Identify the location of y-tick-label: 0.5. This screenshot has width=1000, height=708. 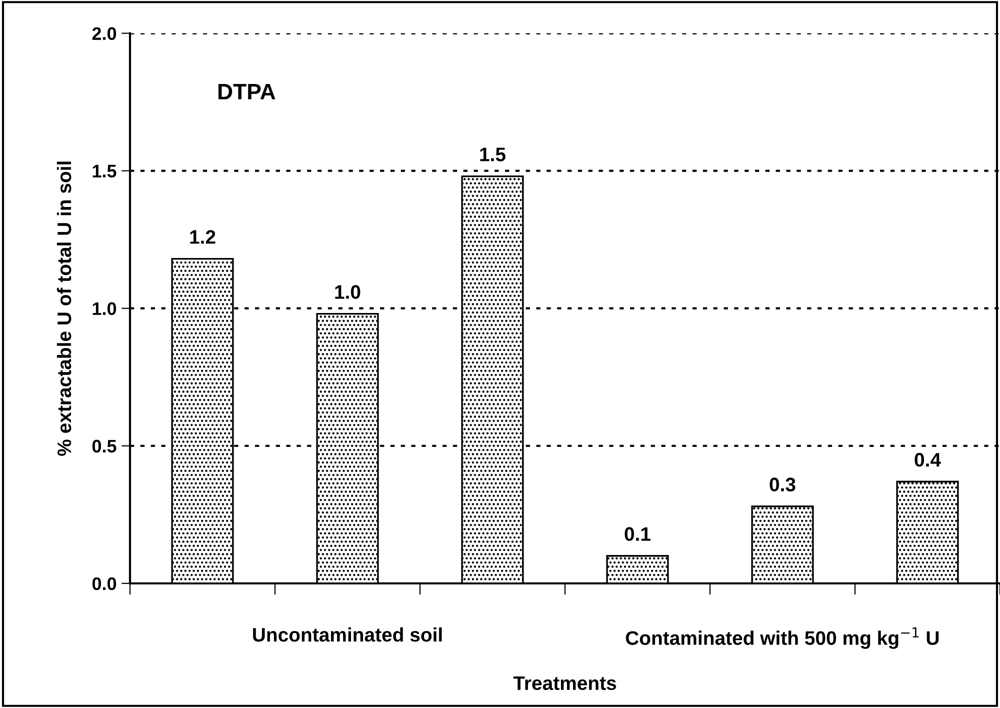
(104, 446).